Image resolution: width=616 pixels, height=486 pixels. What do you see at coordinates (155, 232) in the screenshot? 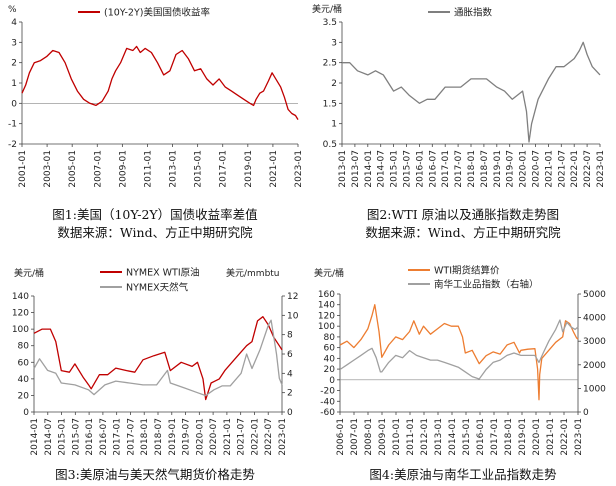
I see `chart-1-source: 数据来源：Wind、方正中期研究院` at bounding box center [155, 232].